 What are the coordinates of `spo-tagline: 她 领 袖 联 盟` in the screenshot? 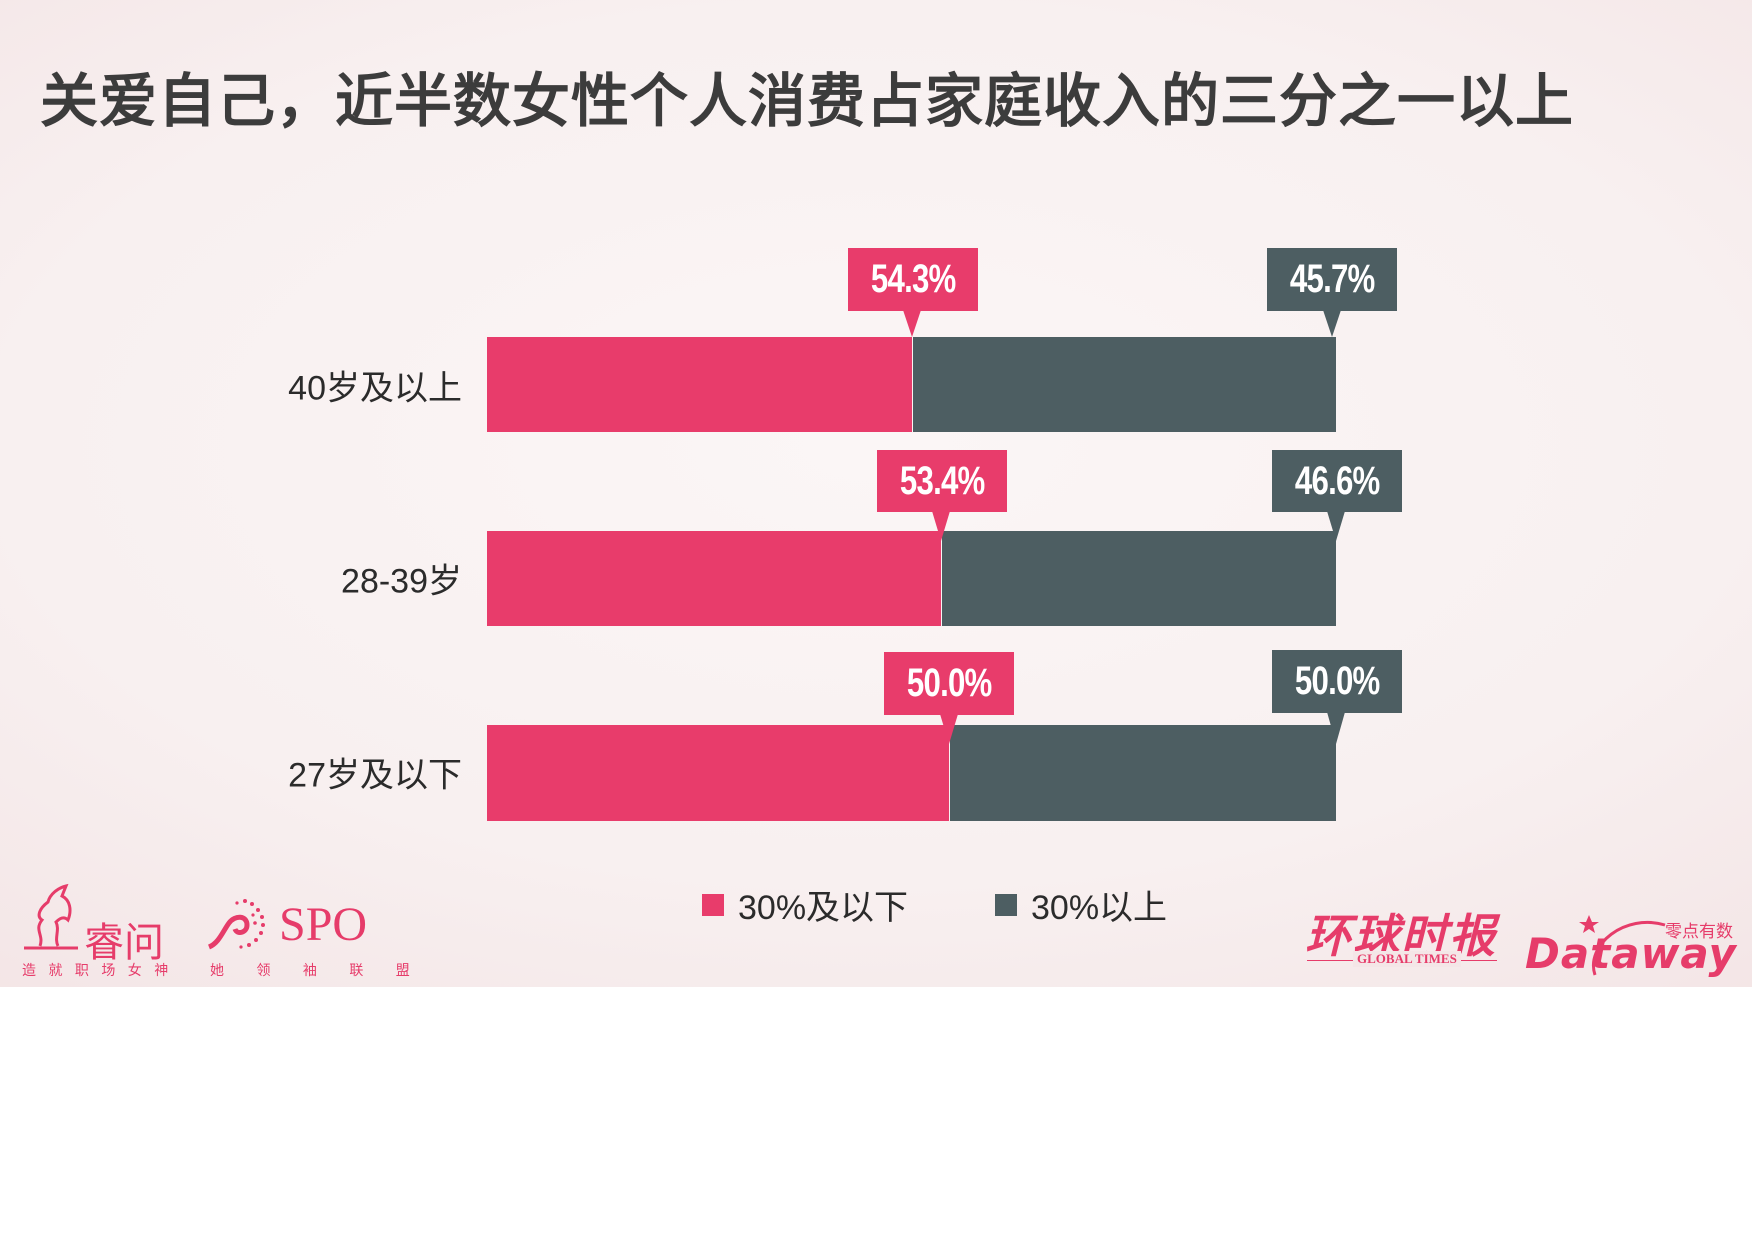 It's located at (317, 971).